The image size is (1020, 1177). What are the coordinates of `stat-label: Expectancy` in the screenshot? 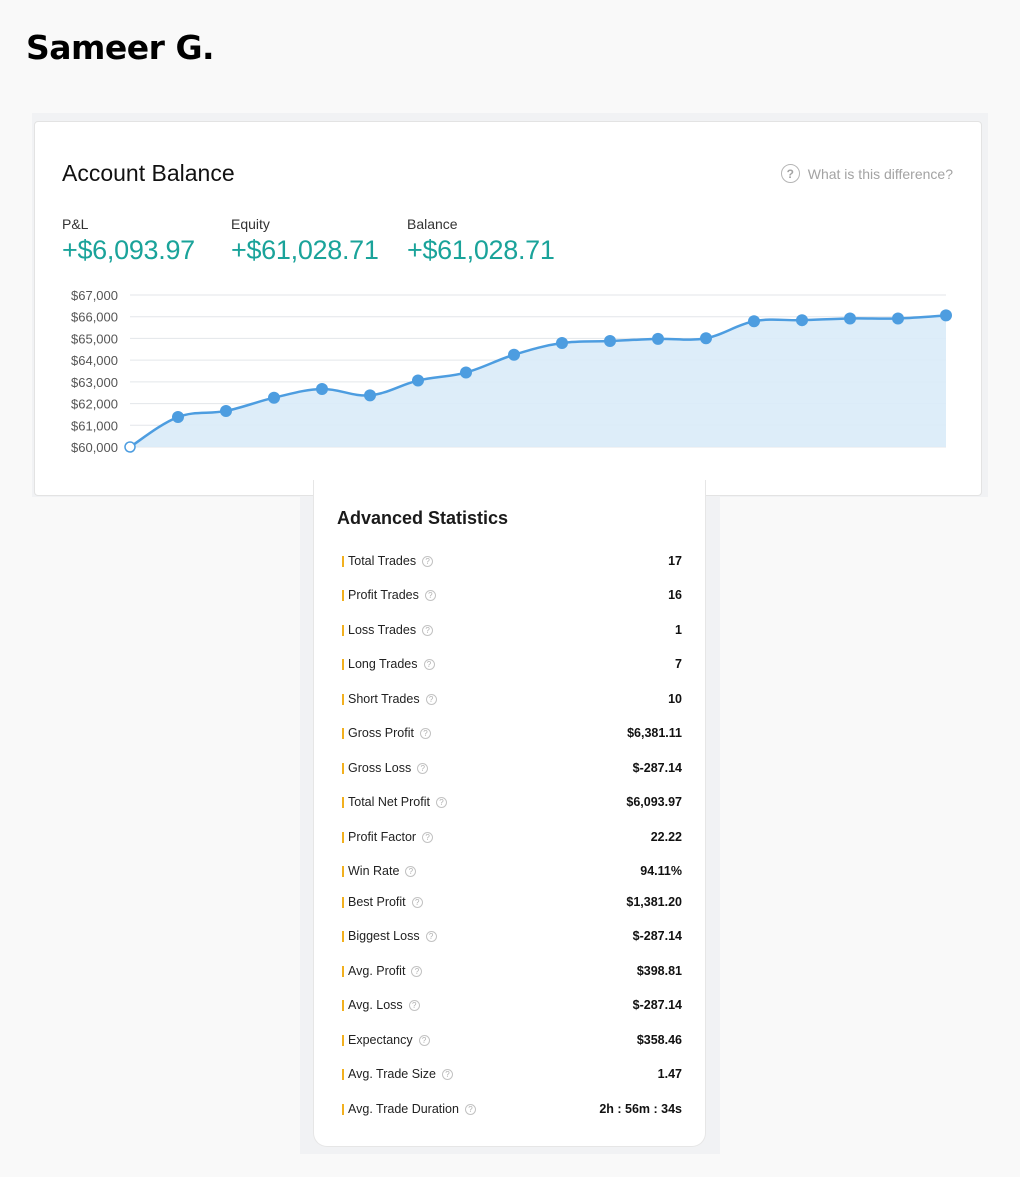 It's located at (380, 1040).